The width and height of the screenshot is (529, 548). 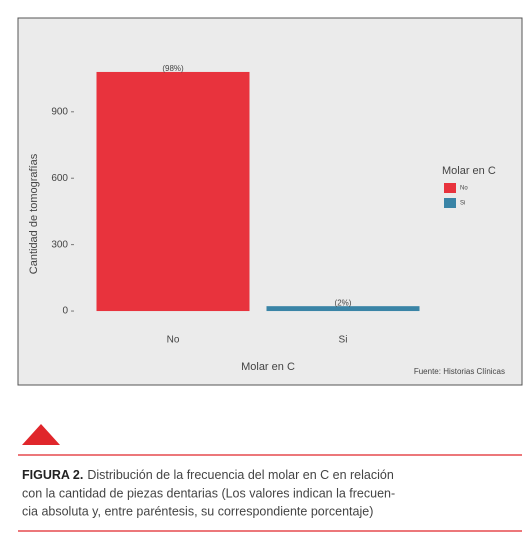 I want to click on x-axis-title: Molar en C, so click(x=268, y=367).